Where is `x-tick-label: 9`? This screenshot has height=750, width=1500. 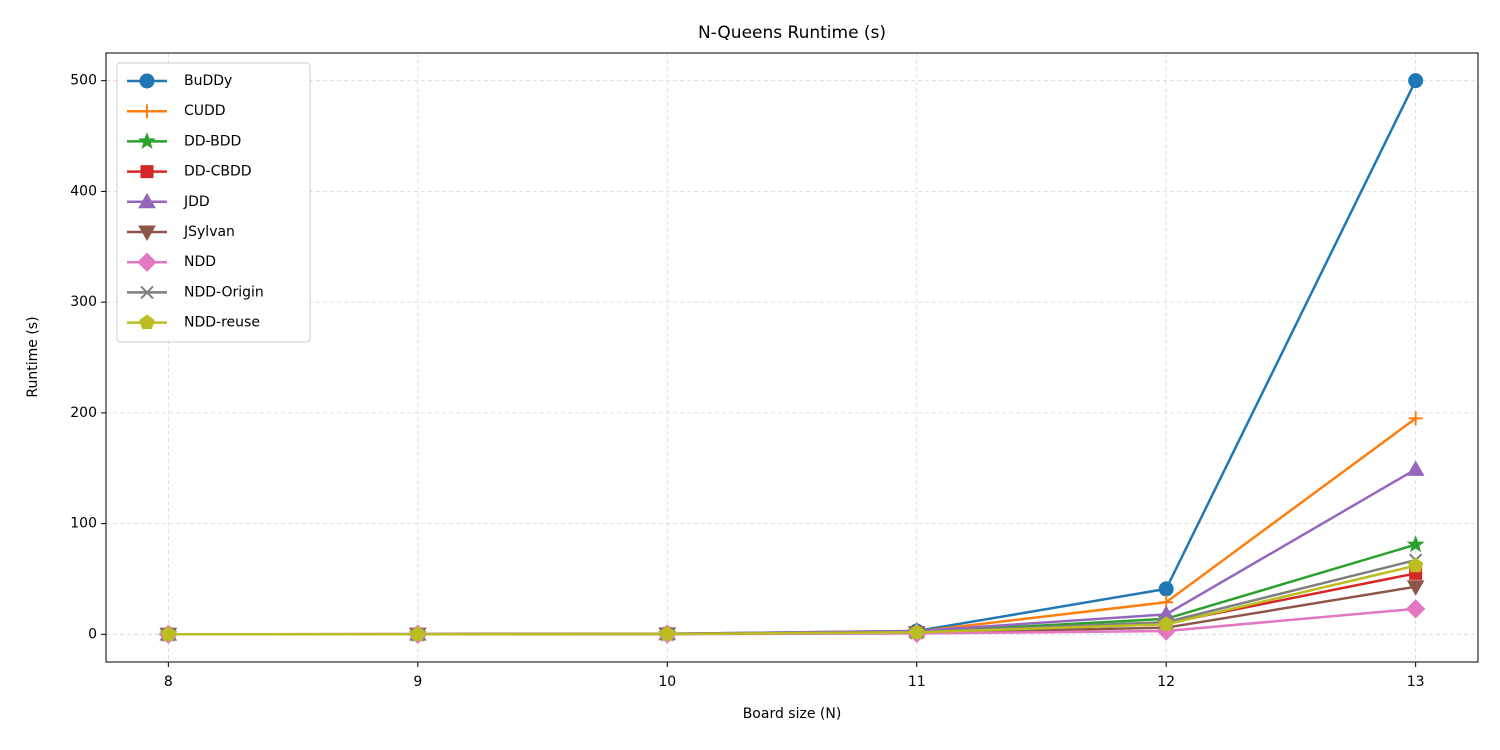
x-tick-label: 9 is located at coordinates (417, 682).